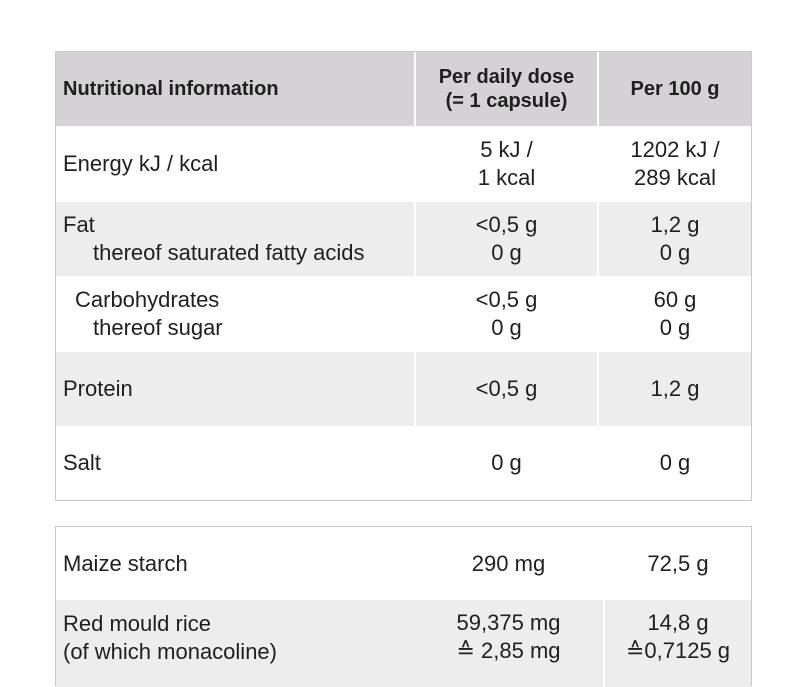 The image size is (807, 687). Describe the element at coordinates (505, 314) in the screenshot. I see `carbs-dose-cell: <0,5 g 0 g` at that location.